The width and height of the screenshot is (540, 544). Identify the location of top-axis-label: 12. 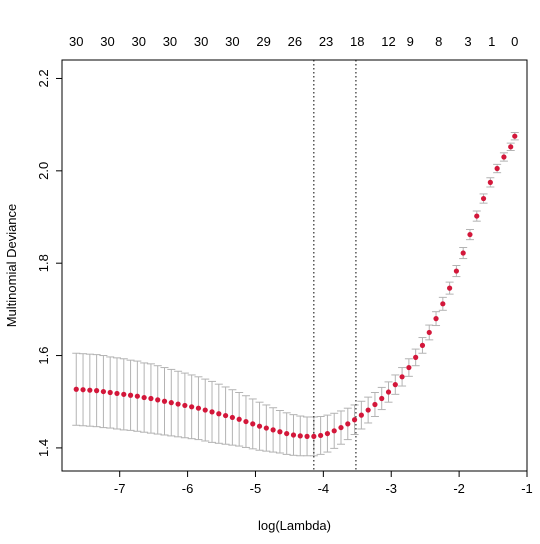
(388, 41).